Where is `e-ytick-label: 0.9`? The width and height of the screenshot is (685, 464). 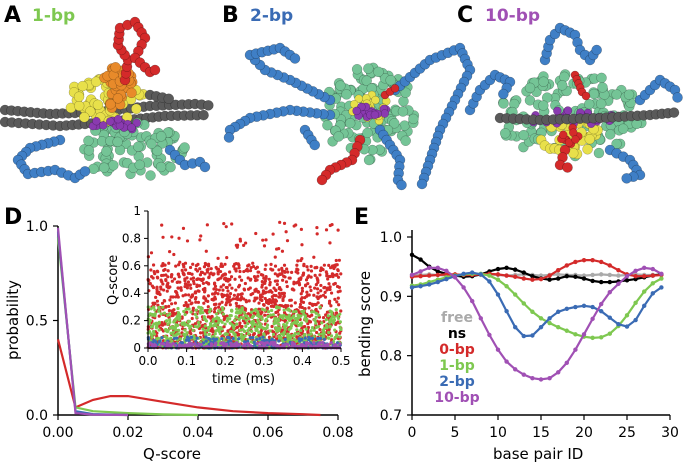
e-ytick-label: 0.9 is located at coordinates (391, 297).